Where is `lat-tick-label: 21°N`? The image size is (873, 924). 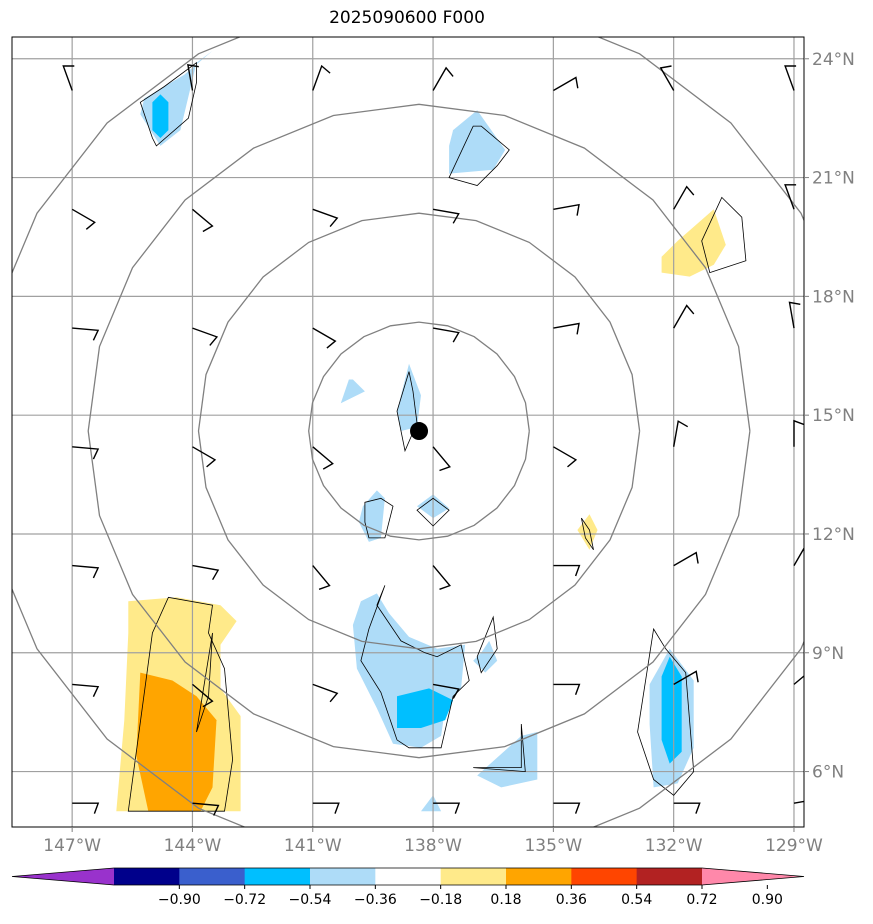
lat-tick-label: 21°N is located at coordinates (833, 179).